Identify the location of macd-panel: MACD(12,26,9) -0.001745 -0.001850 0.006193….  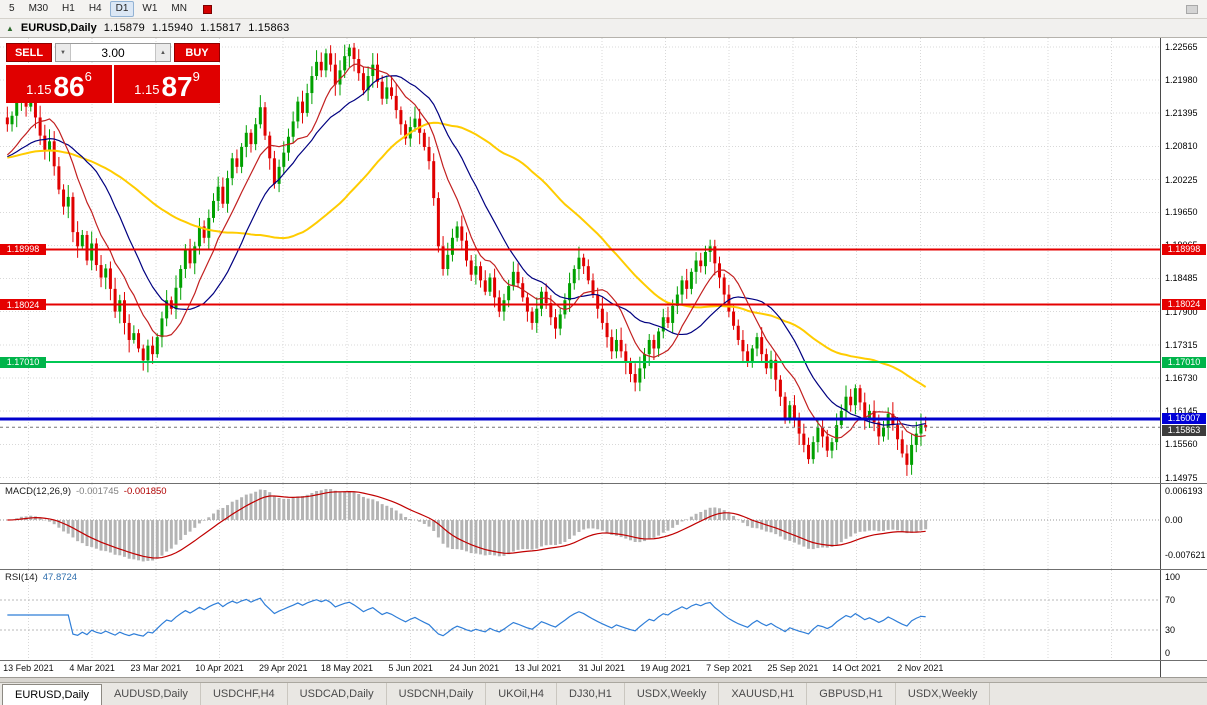
(603, 526).